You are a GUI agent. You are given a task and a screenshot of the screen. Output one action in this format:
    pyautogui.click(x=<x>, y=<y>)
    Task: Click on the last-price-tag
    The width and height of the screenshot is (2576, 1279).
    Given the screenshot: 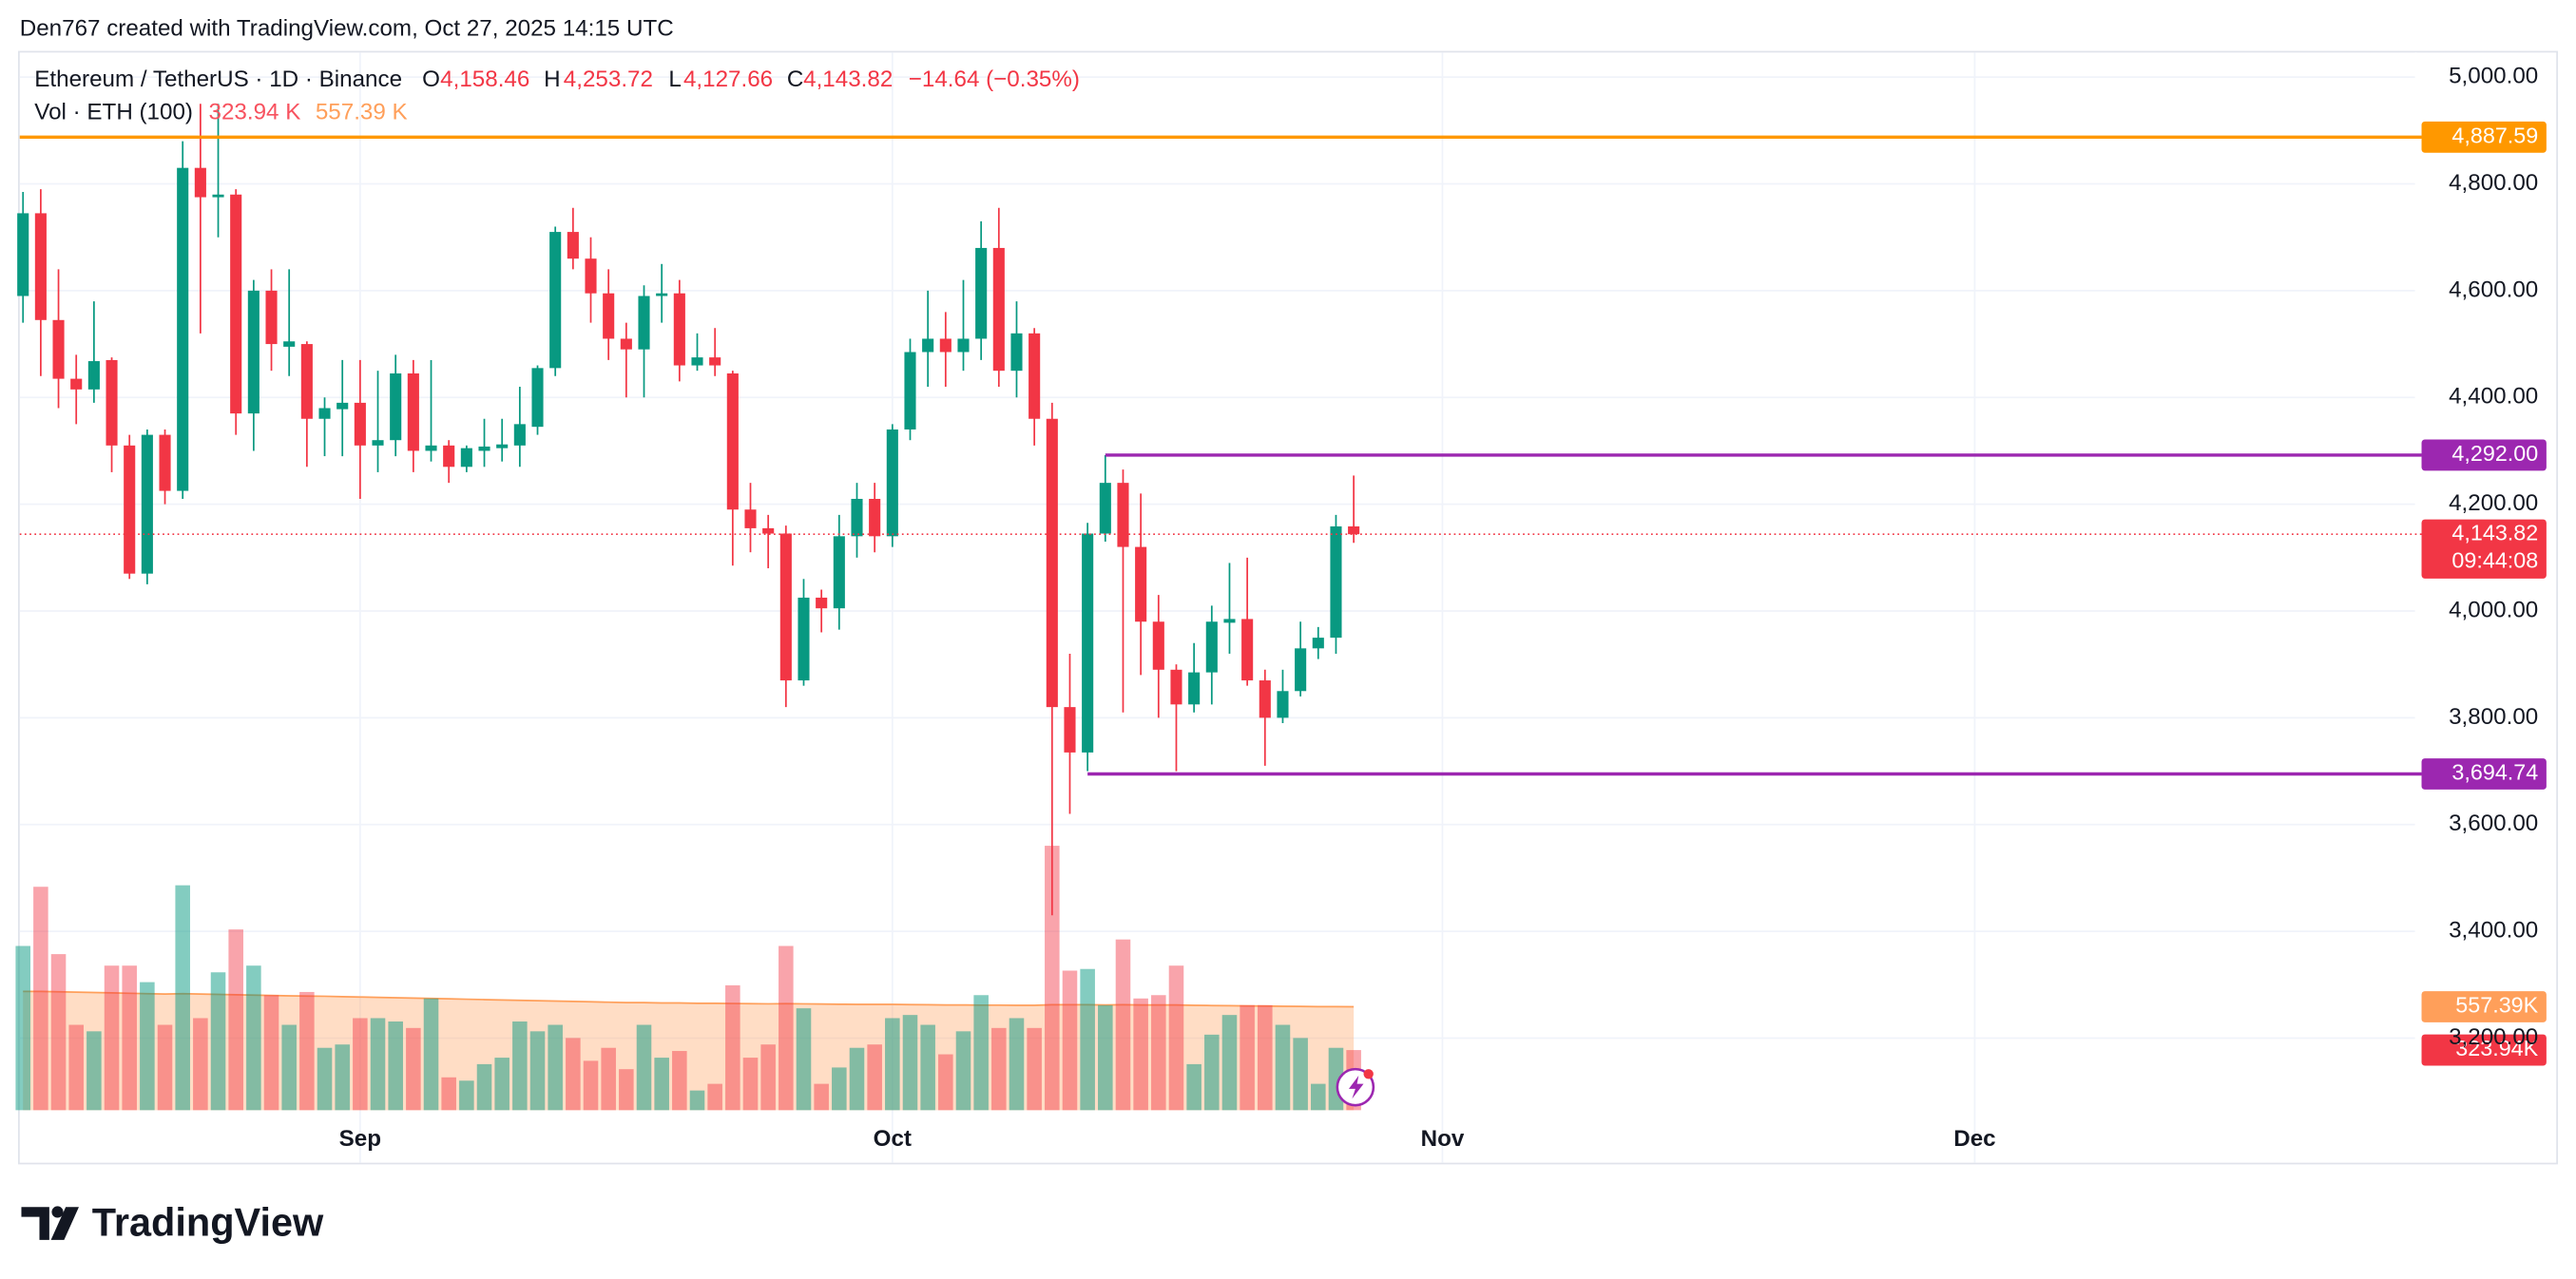 What is the action you would take?
    pyautogui.click(x=2484, y=549)
    